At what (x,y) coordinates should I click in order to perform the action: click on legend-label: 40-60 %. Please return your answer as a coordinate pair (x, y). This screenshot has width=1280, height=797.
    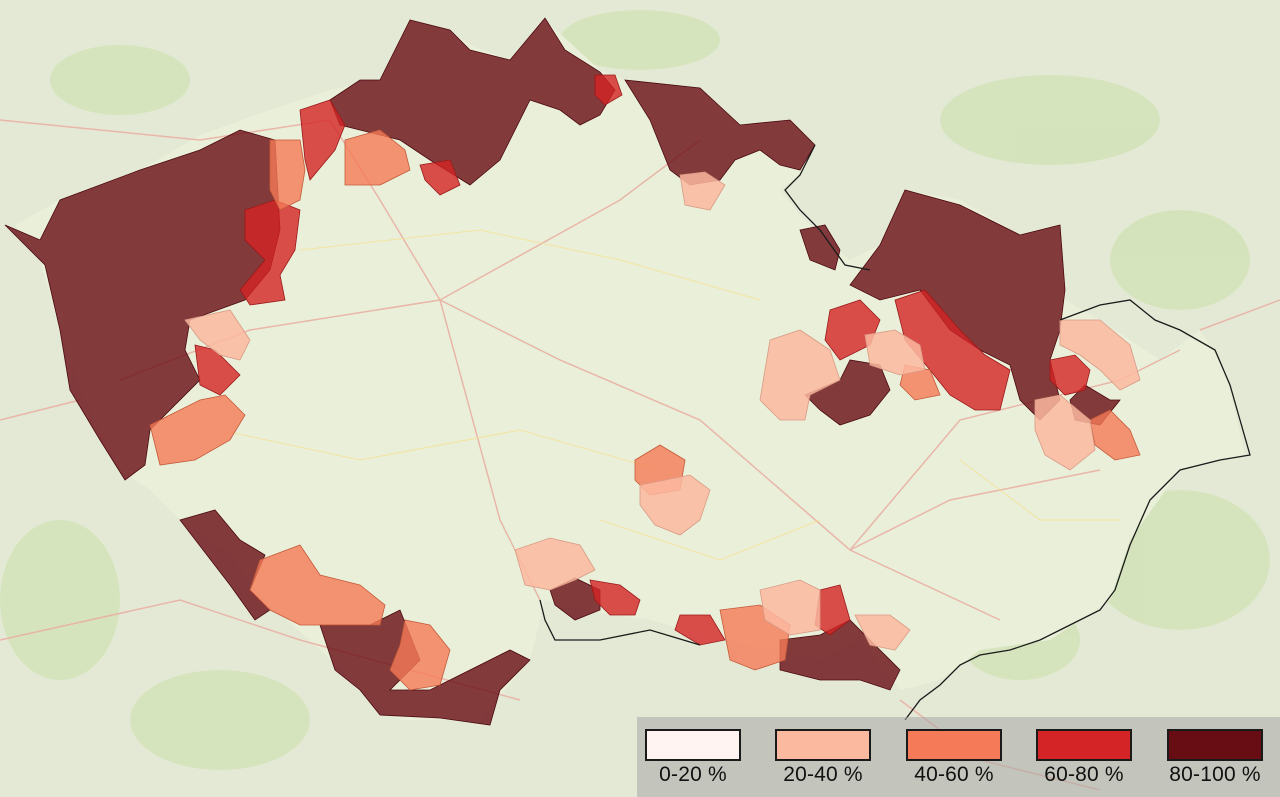
    Looking at the image, I should click on (954, 774).